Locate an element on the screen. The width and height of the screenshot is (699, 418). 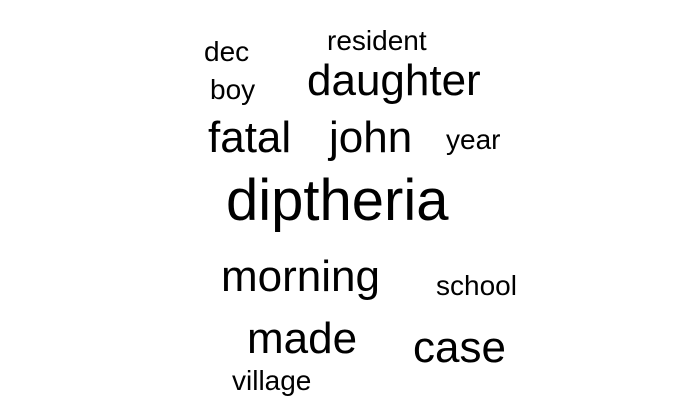
word-resident: resident is located at coordinates (377, 40).